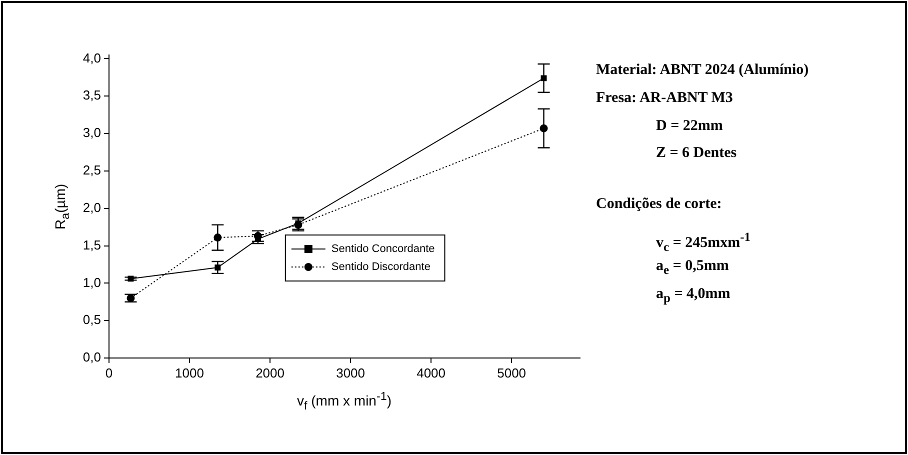 This screenshot has width=908, height=455. Describe the element at coordinates (91, 170) in the screenshot. I see `y-tick-label: 2,5` at that location.